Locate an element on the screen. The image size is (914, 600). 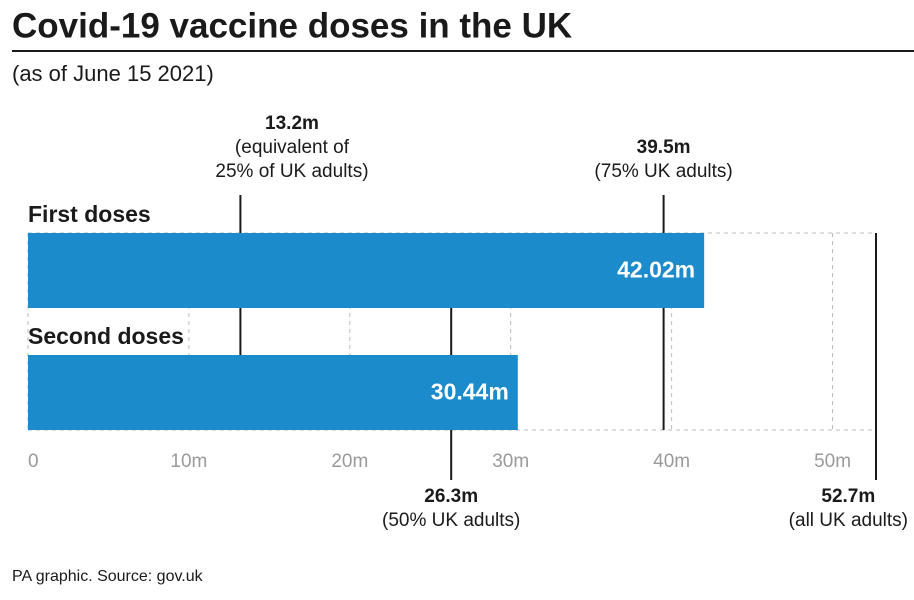
chart-title: Covid-19 vaccine doses in the UK is located at coordinates (292, 25).